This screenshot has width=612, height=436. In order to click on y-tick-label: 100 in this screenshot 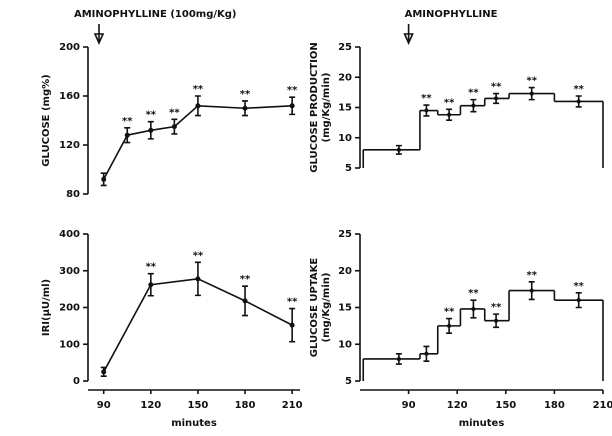, I will do `click(69, 344)`.